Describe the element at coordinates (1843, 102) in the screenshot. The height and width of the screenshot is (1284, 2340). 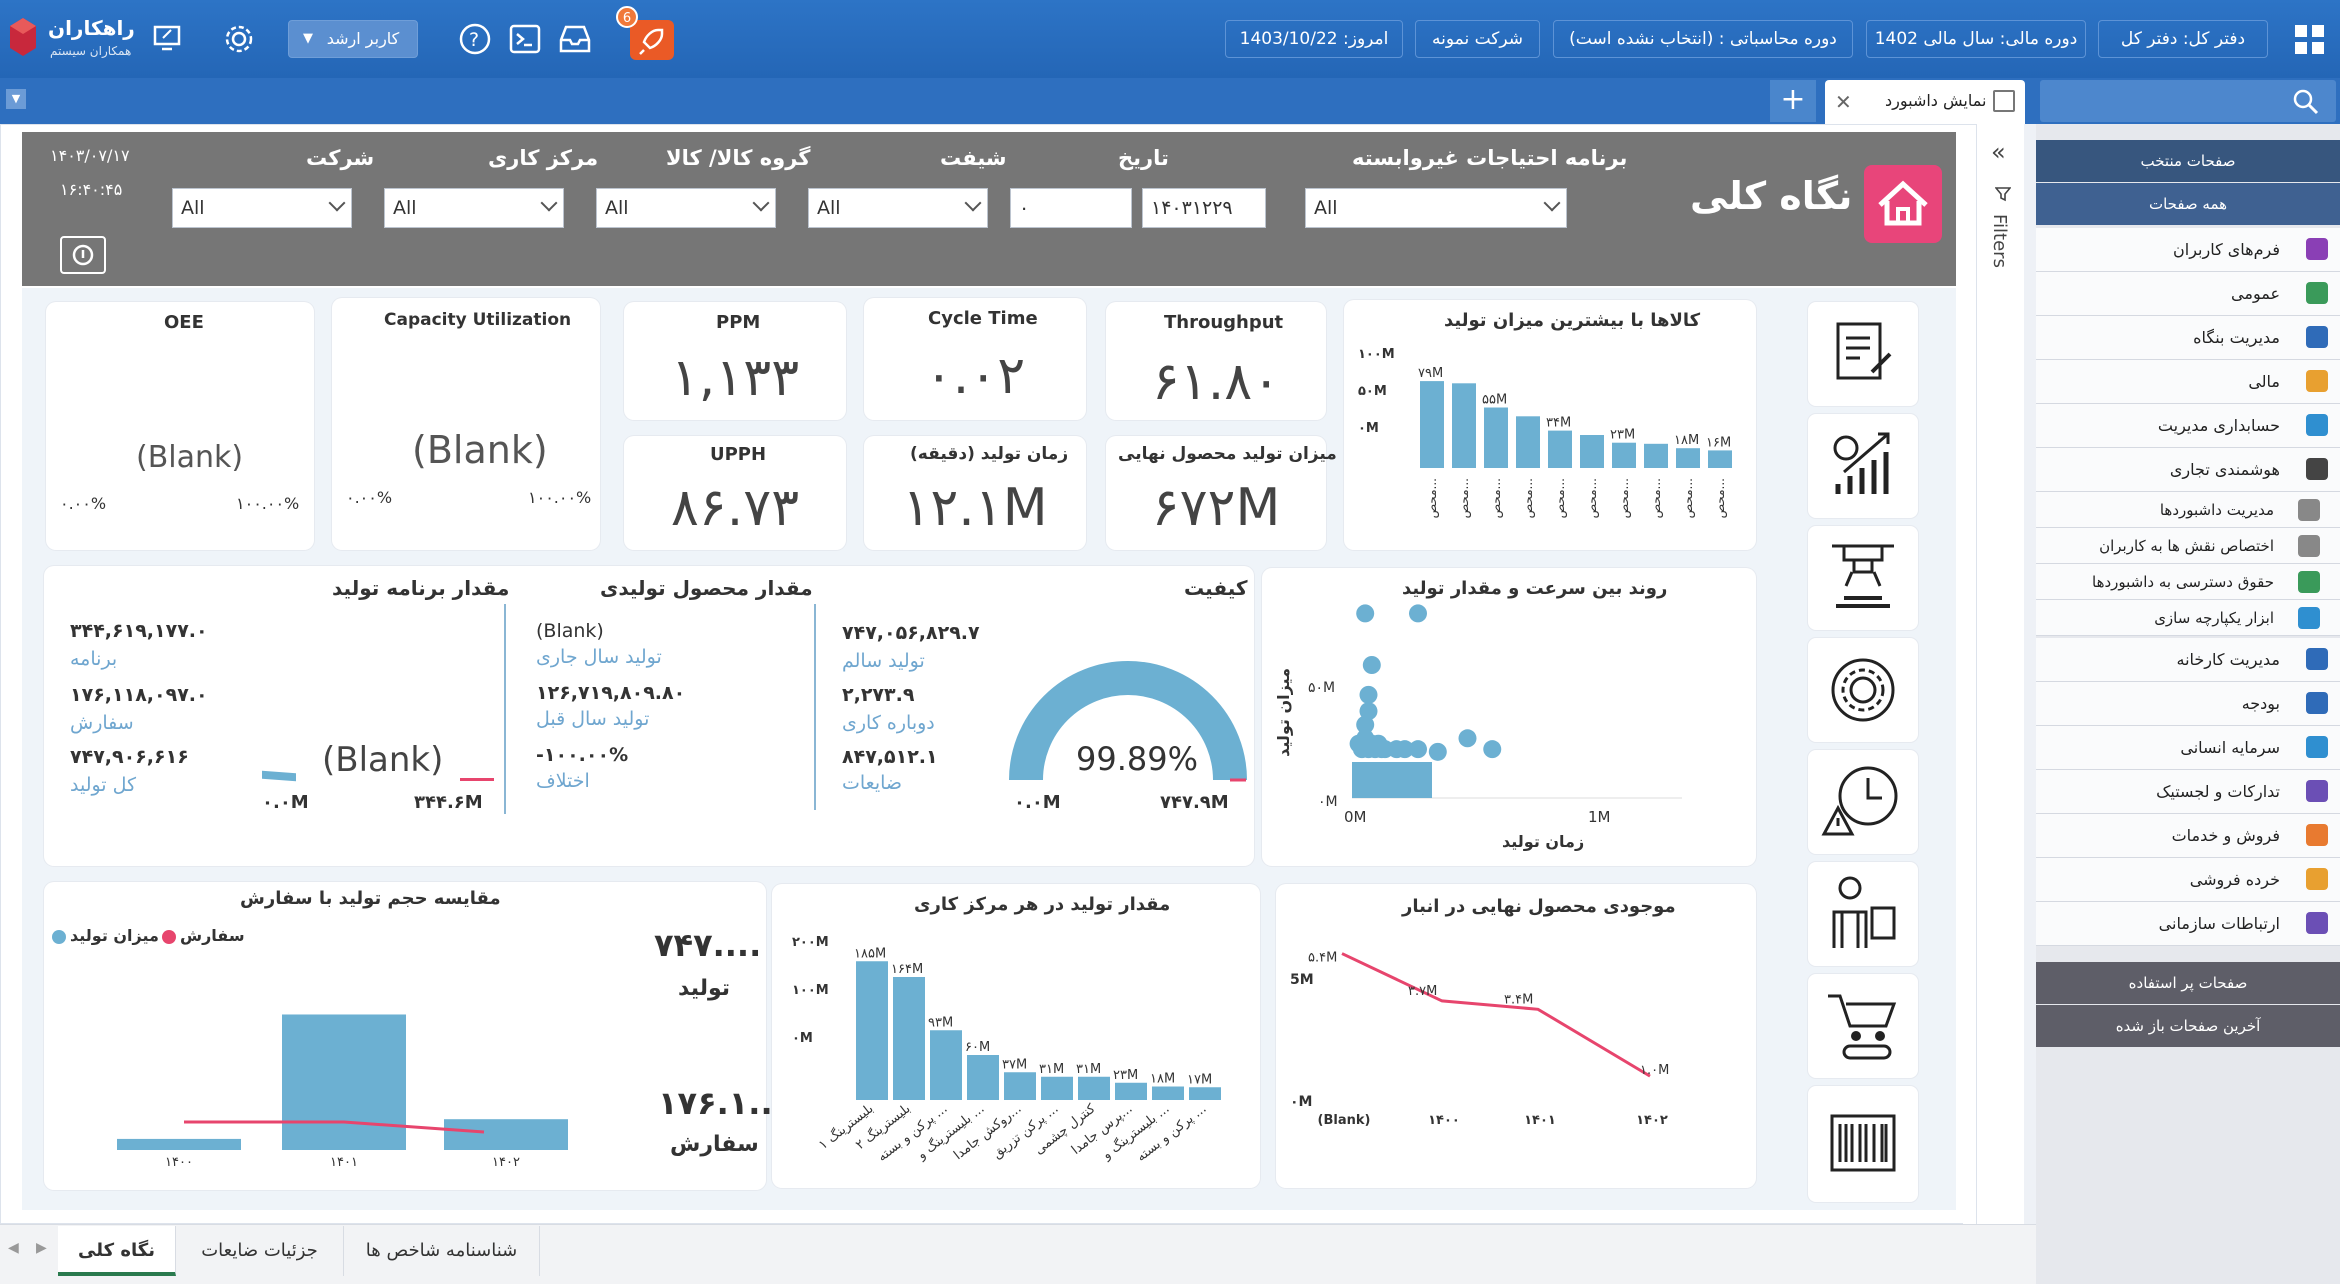
I see `close-icon: ✕` at that location.